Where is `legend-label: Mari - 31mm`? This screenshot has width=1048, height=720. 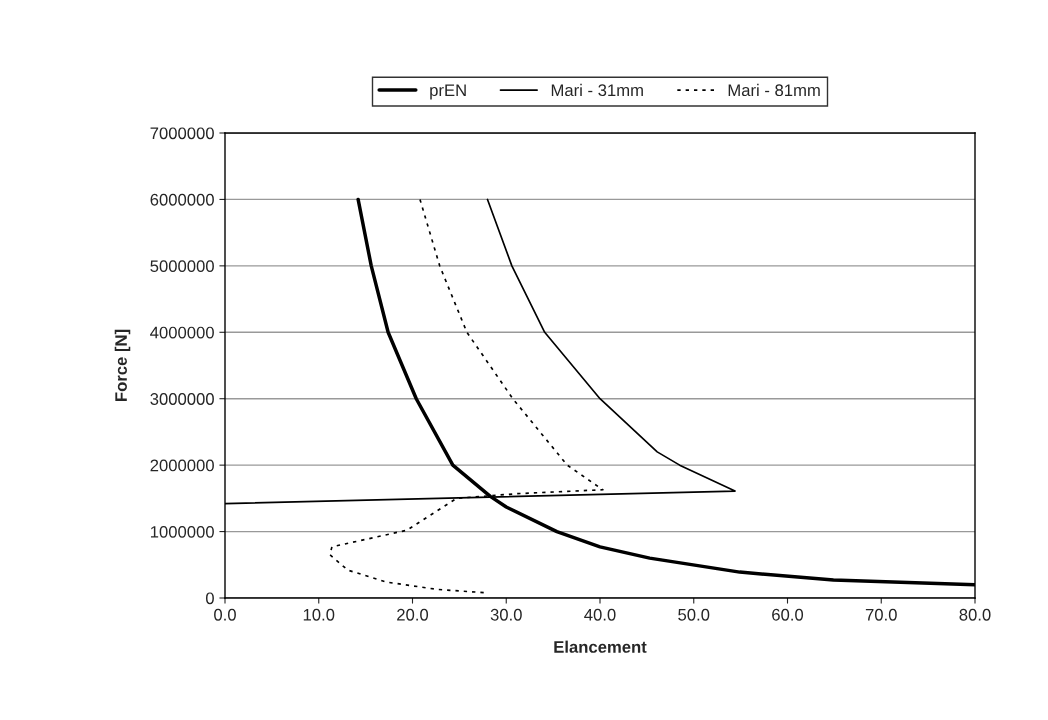 legend-label: Mari - 31mm is located at coordinates (597, 90).